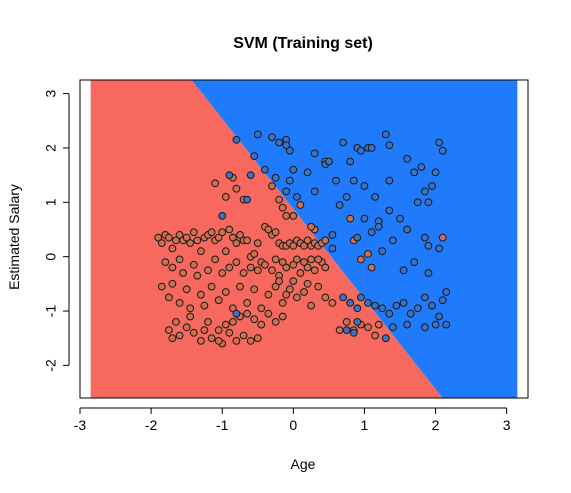 This screenshot has height=493, width=571. What do you see at coordinates (222, 425) in the screenshot?
I see `x-tick-label: -1` at bounding box center [222, 425].